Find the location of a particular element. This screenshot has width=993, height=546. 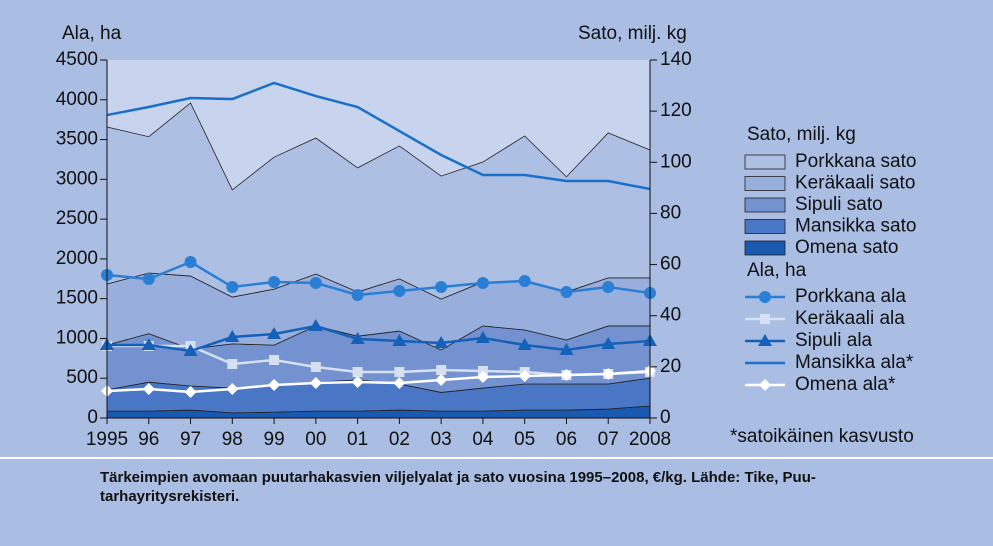

y2-tick-label: 0 is located at coordinates (665, 417).